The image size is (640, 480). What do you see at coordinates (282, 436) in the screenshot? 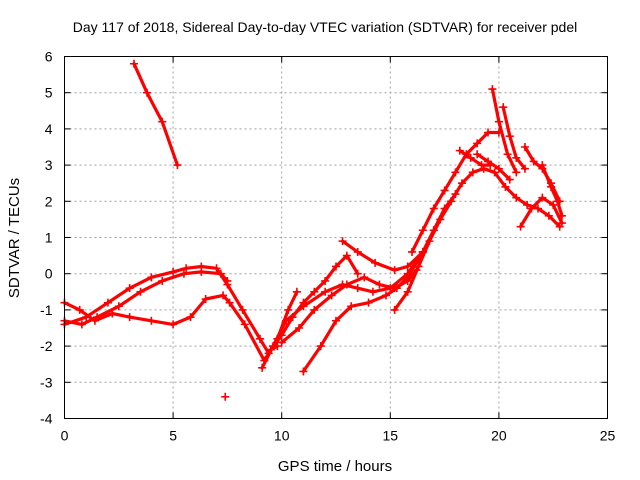
I see `x-tick-label: 10` at bounding box center [282, 436].